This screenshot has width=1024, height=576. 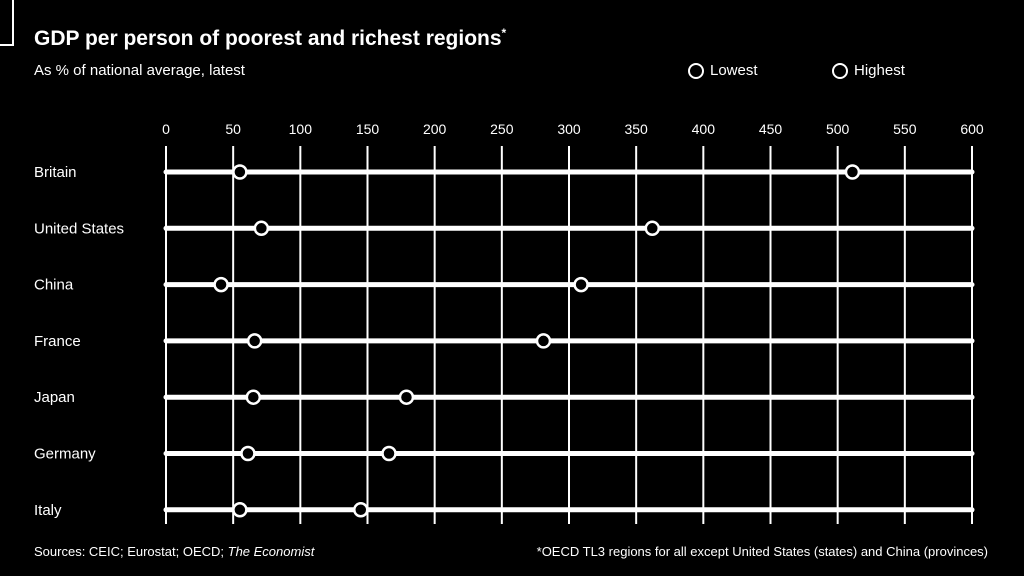 What do you see at coordinates (301, 129) in the screenshot?
I see `x-tick-label: 100` at bounding box center [301, 129].